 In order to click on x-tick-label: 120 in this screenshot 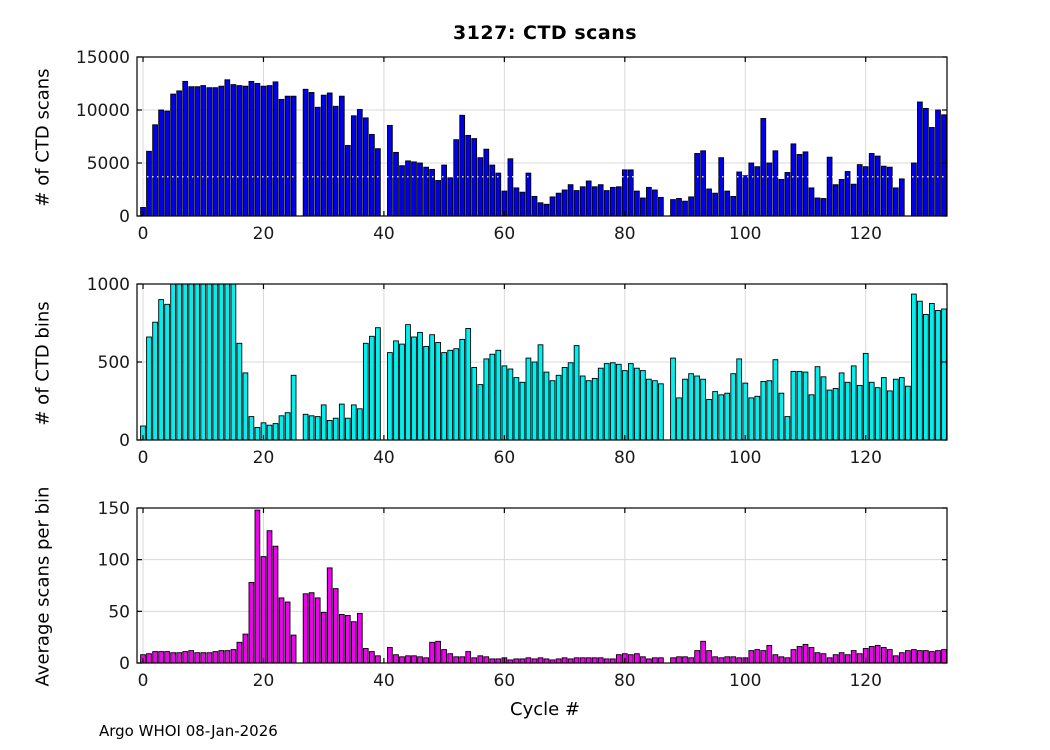, I will do `click(865, 681)`.